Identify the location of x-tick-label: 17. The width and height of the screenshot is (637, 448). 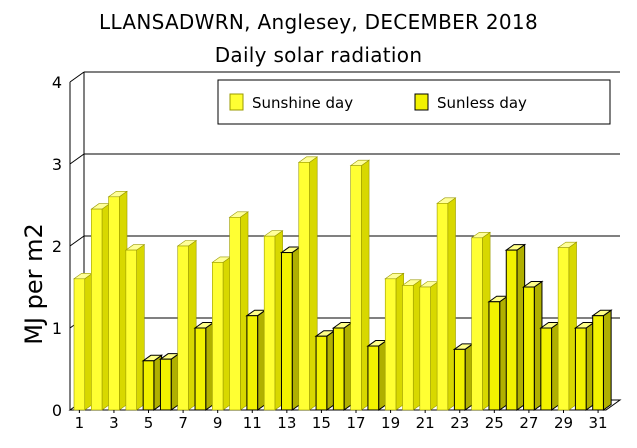
(355, 423).